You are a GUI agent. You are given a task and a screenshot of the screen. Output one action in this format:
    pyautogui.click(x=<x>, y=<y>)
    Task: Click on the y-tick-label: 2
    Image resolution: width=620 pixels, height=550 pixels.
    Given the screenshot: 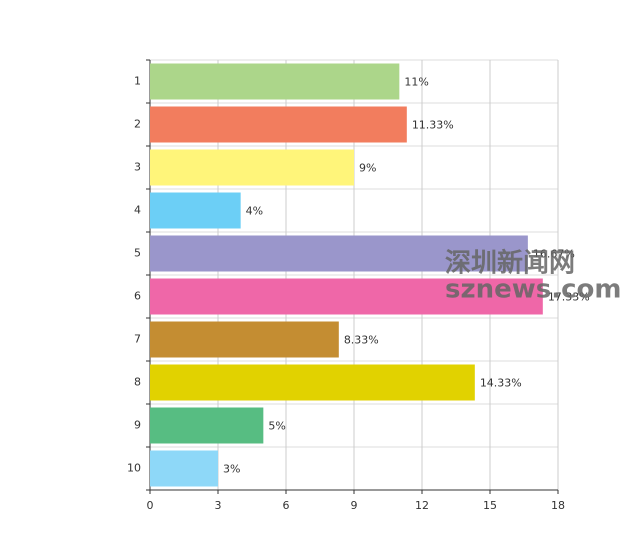 What is the action you would take?
    pyautogui.click(x=137, y=124)
    